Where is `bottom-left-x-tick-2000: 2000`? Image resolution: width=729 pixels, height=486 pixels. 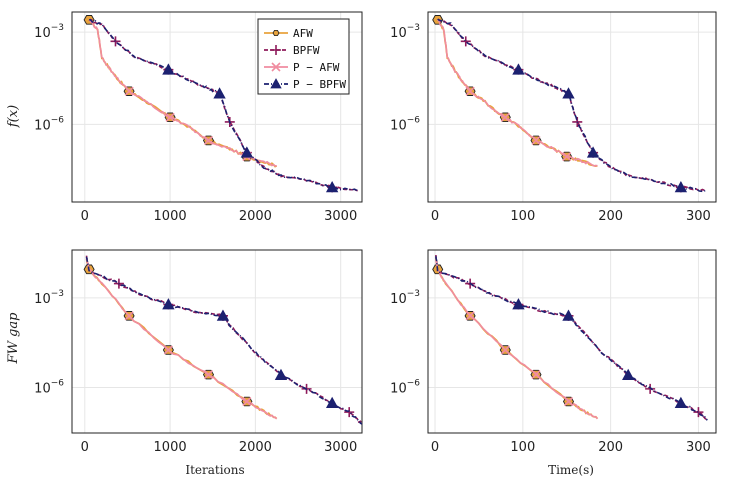 bottom-left-x-tick-2000: 2000 is located at coordinates (255, 447).